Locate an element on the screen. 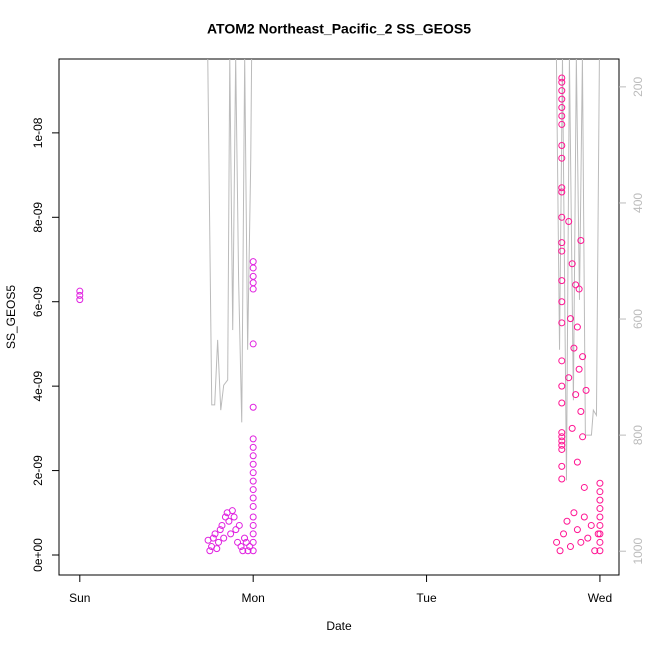 This screenshot has width=650, height=655. y2-tick-label: 800 is located at coordinates (638, 435).